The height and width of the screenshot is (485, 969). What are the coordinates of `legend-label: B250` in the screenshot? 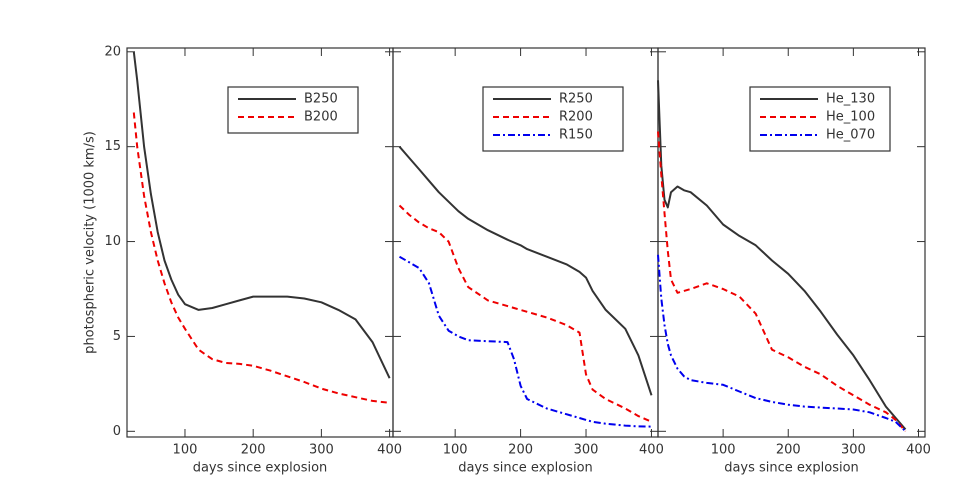 It's located at (321, 99).